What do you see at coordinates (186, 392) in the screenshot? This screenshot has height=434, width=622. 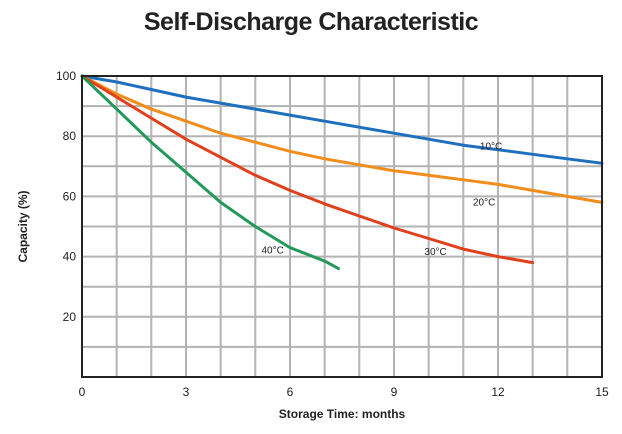 I see `x-tick-label: 3` at bounding box center [186, 392].